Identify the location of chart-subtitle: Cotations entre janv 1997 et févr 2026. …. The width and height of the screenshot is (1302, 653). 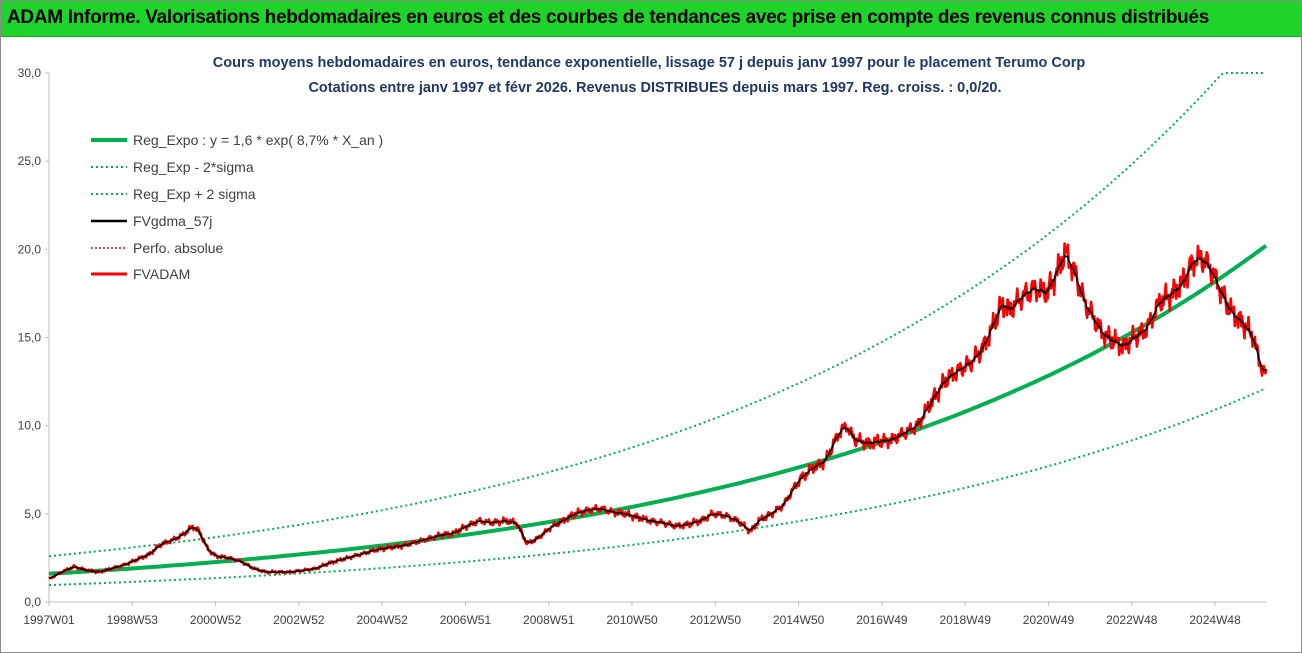
(654, 88).